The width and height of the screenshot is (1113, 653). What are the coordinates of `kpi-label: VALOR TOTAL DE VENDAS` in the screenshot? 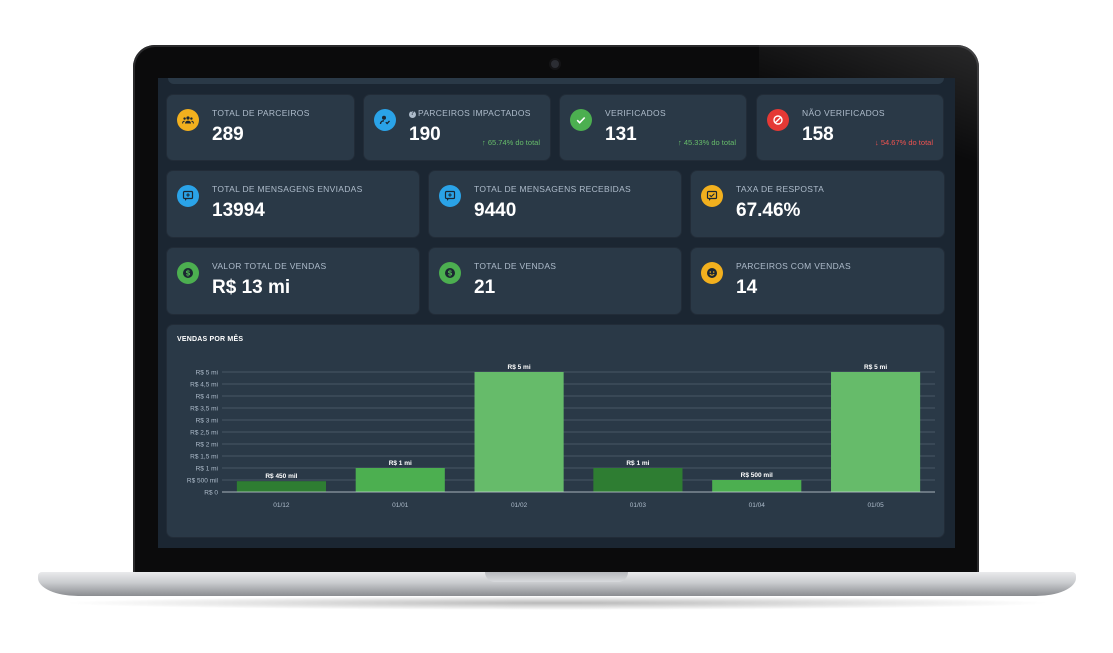 It's located at (269, 266).